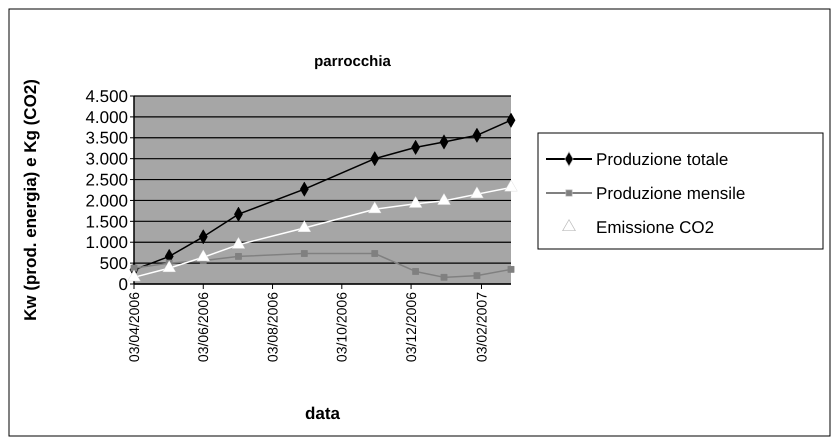  I want to click on y-tick-label: 1.500, so click(106, 222).